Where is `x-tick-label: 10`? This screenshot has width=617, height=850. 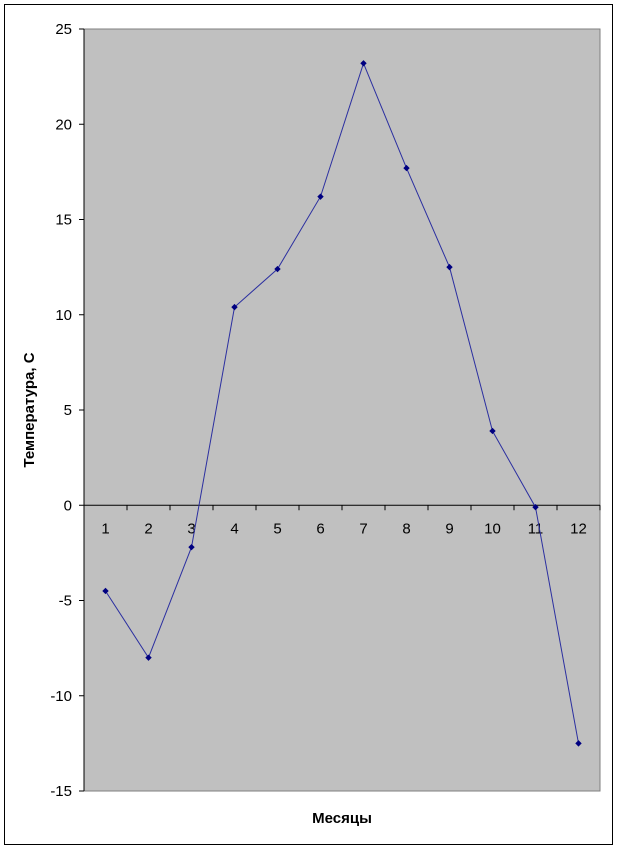
x-tick-label: 10 is located at coordinates (492, 528).